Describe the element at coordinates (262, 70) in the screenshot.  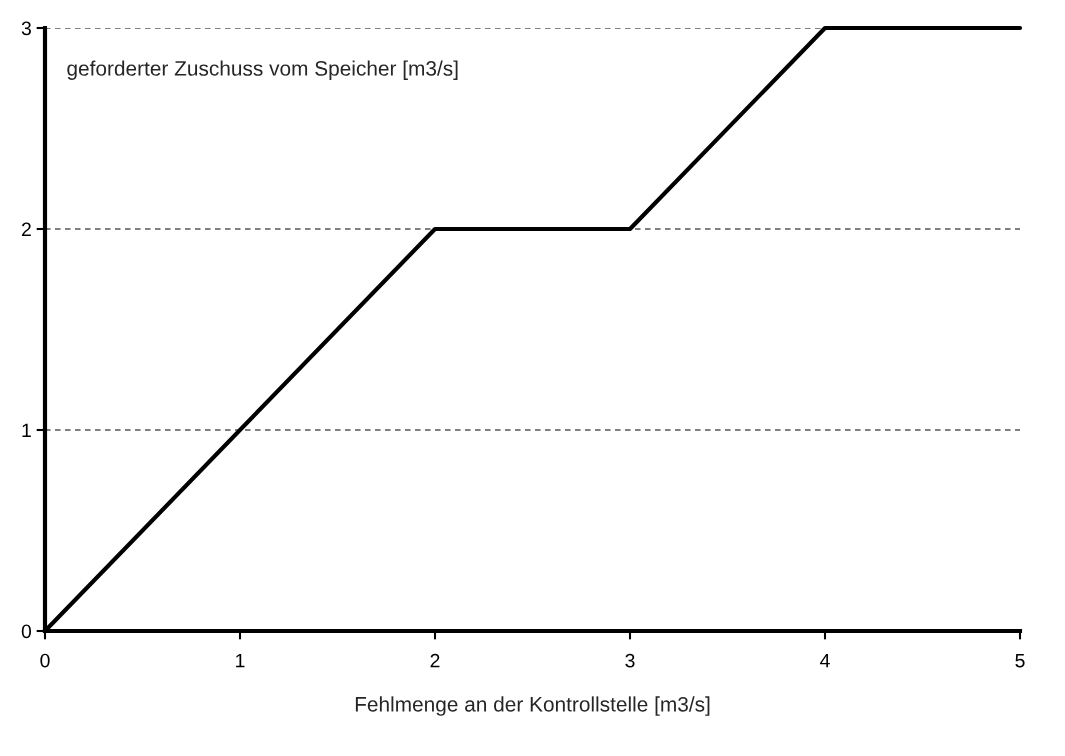
I see `y-axis-title: geforderter Zuschuss vom Speicher [m3/s]` at that location.